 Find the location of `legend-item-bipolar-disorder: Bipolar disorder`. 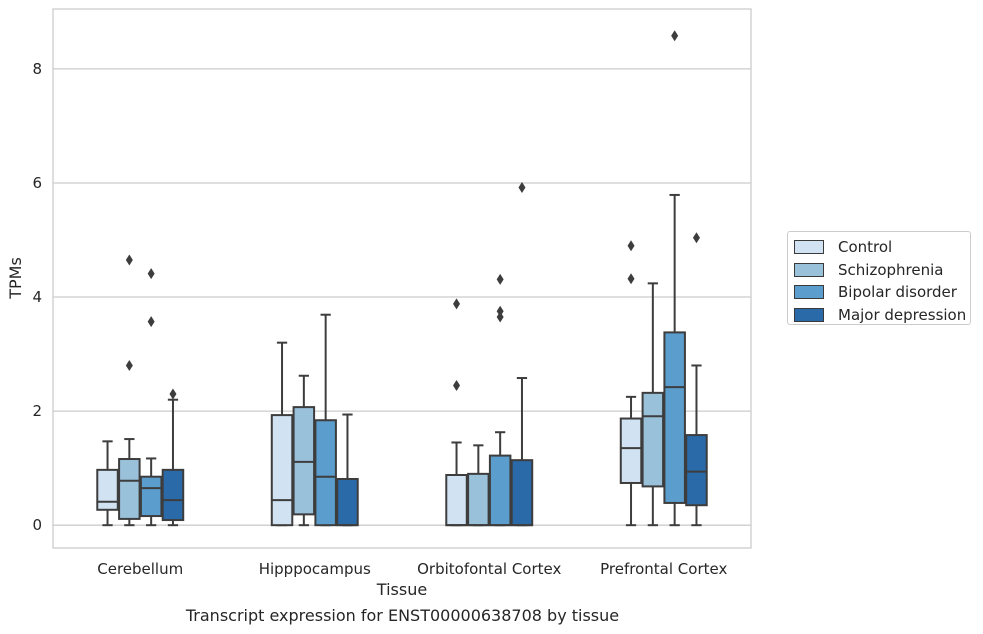

legend-item-bipolar-disorder: Bipolar disorder is located at coordinates (879, 292).